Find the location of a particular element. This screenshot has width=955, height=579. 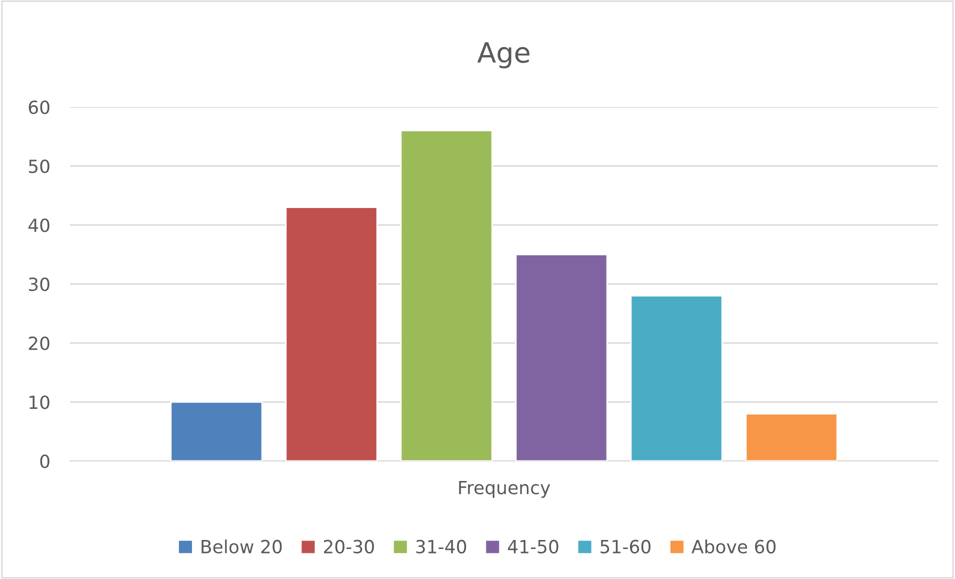

y-tick-label: 40 is located at coordinates (39, 225).